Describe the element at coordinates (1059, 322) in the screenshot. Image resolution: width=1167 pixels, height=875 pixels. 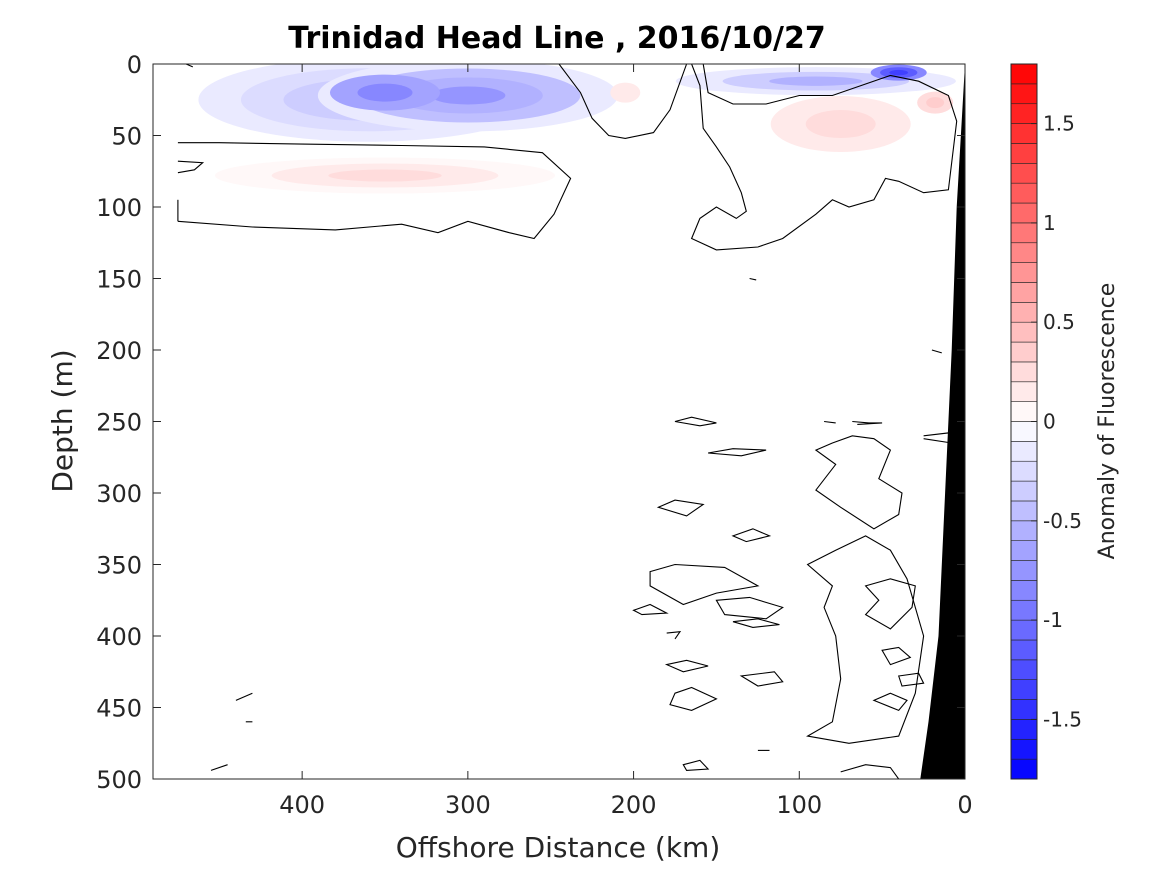
I see `colorbar-tick-label: 0.5` at that location.